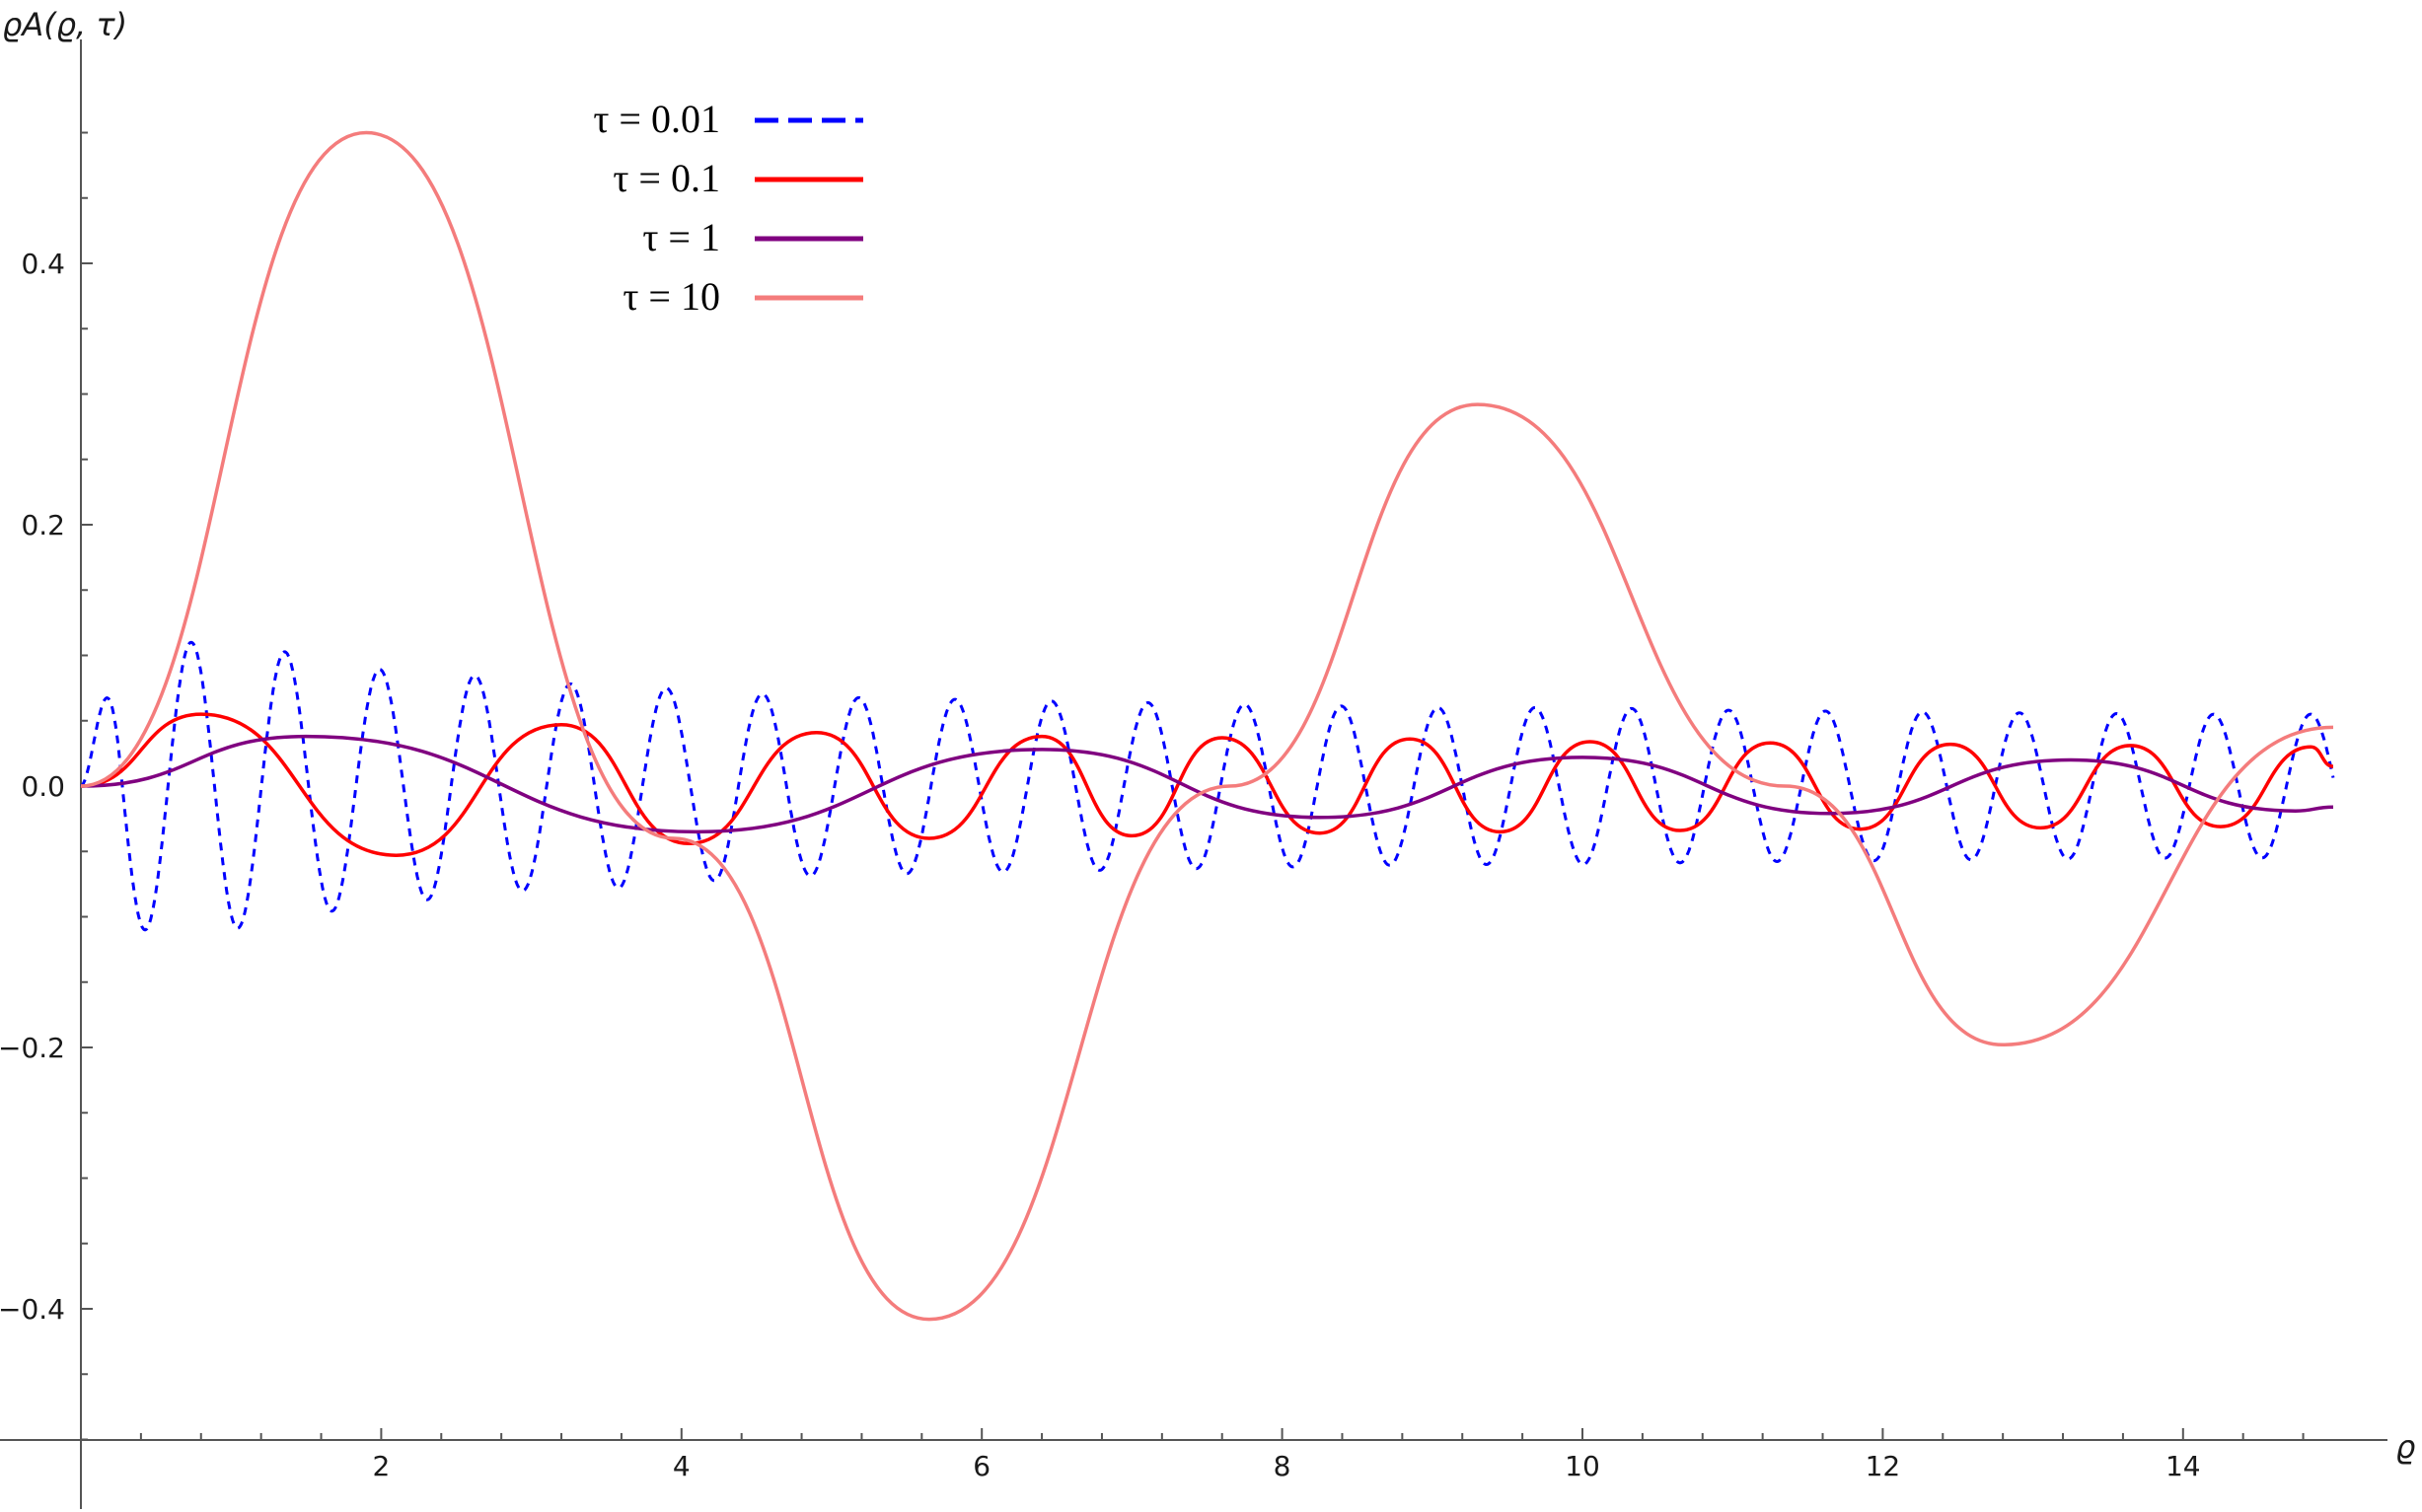 This screenshot has height=1512, width=2422. Describe the element at coordinates (666, 178) in the screenshot. I see `legend-label: τ = 0.1` at that location.